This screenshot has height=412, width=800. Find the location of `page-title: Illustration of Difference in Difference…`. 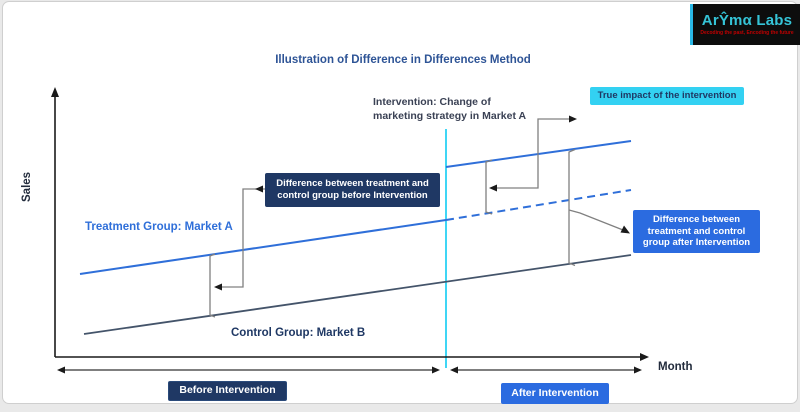

page-title: Illustration of Difference in Difference… is located at coordinates (403, 60).